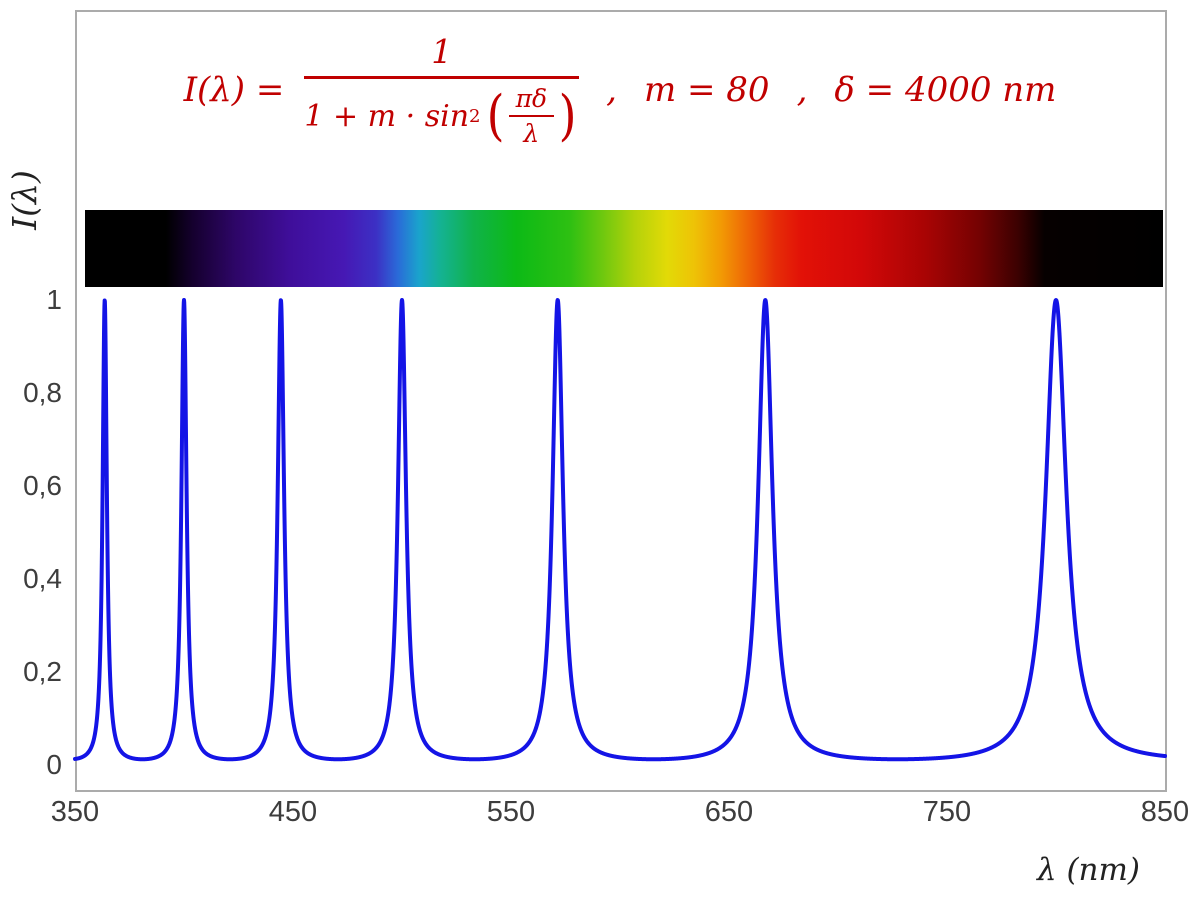 The width and height of the screenshot is (1200, 924). What do you see at coordinates (495, 115) in the screenshot?
I see `open-paren: (` at bounding box center [495, 115].